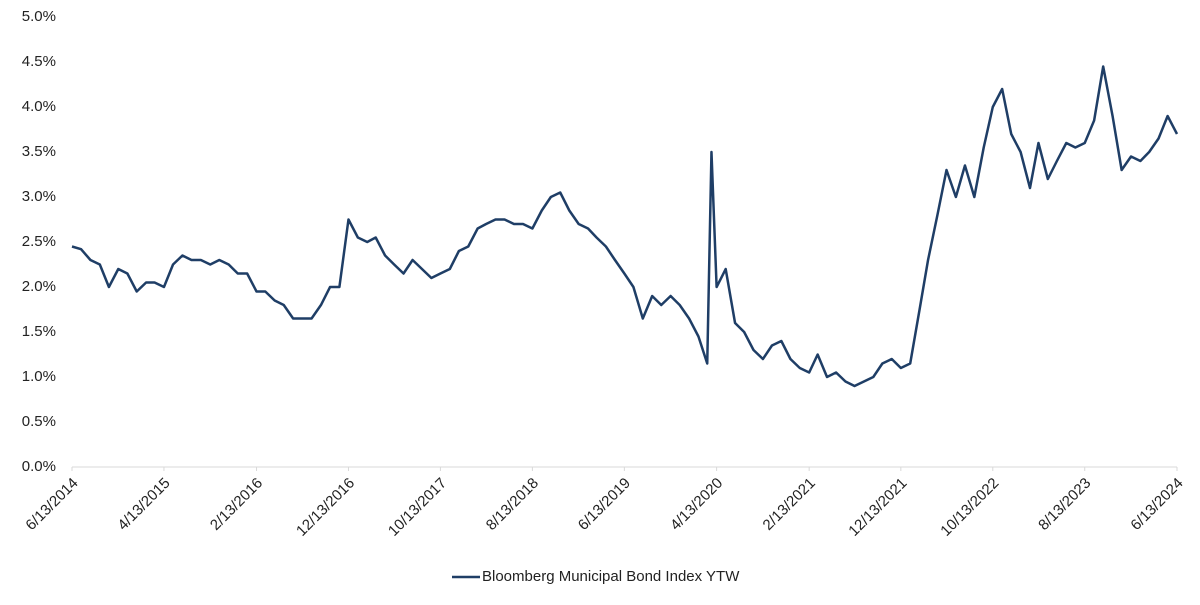 This screenshot has height=605, width=1200. I want to click on y-tick-label: 1.5%, so click(39, 331).